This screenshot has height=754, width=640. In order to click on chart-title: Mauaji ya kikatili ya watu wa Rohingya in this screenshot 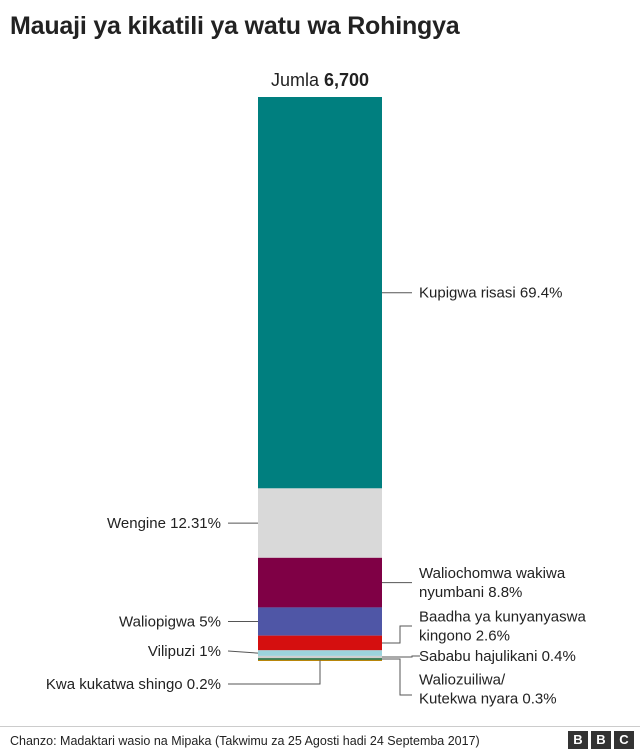, I will do `click(235, 26)`.